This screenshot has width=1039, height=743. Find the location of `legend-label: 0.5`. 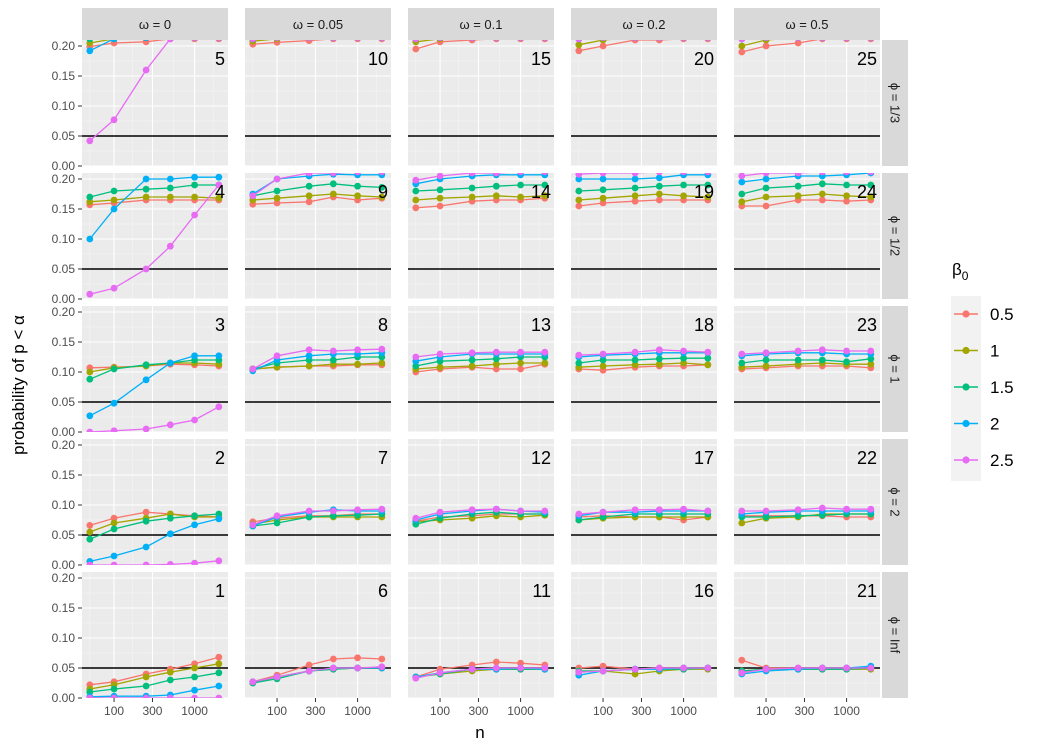

legend-label: 0.5 is located at coordinates (1002, 314).